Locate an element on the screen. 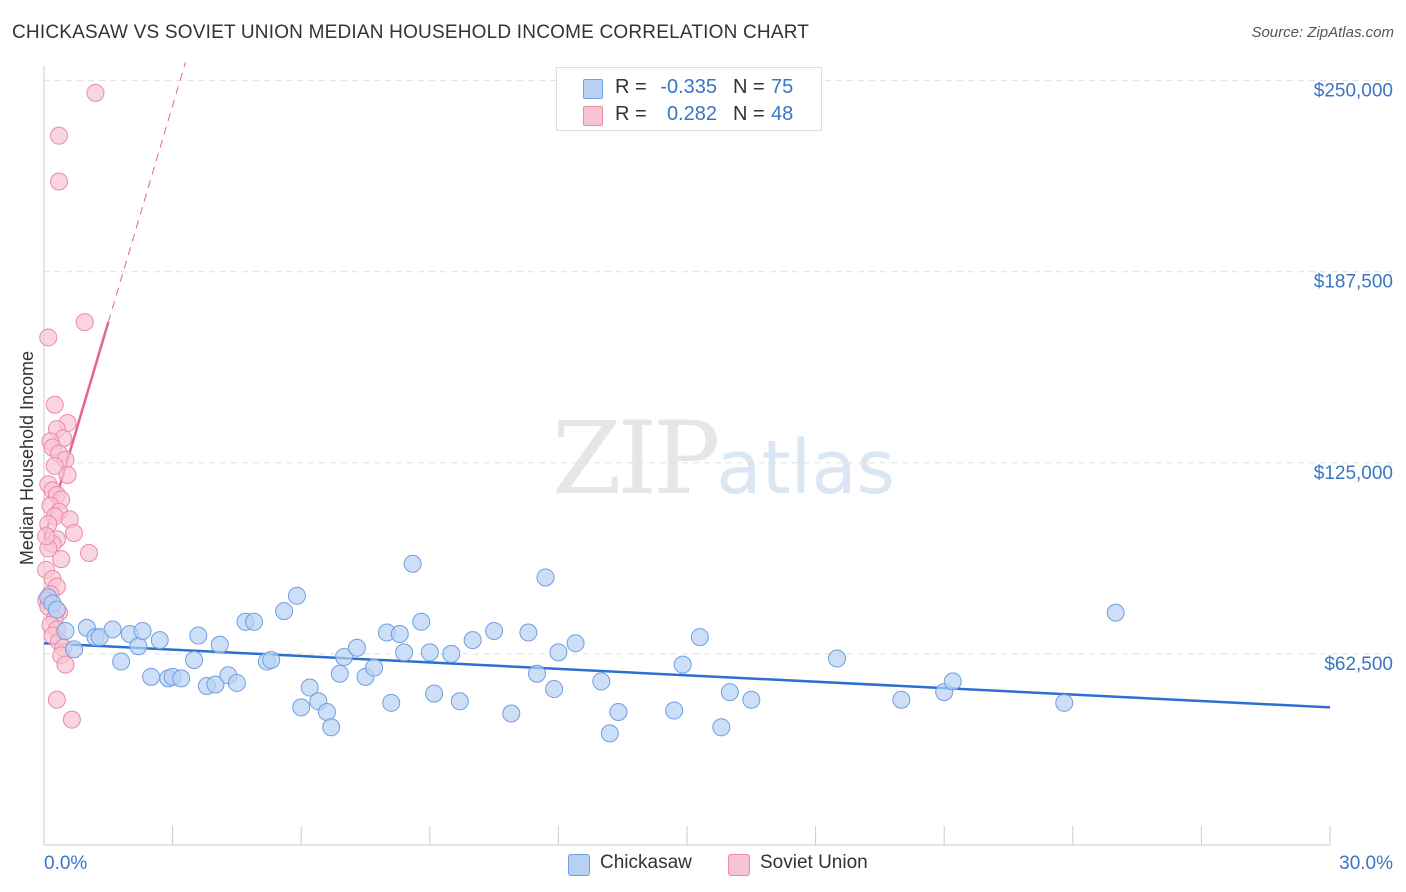  watermark-zip: ZIP is located at coordinates (636, 458).